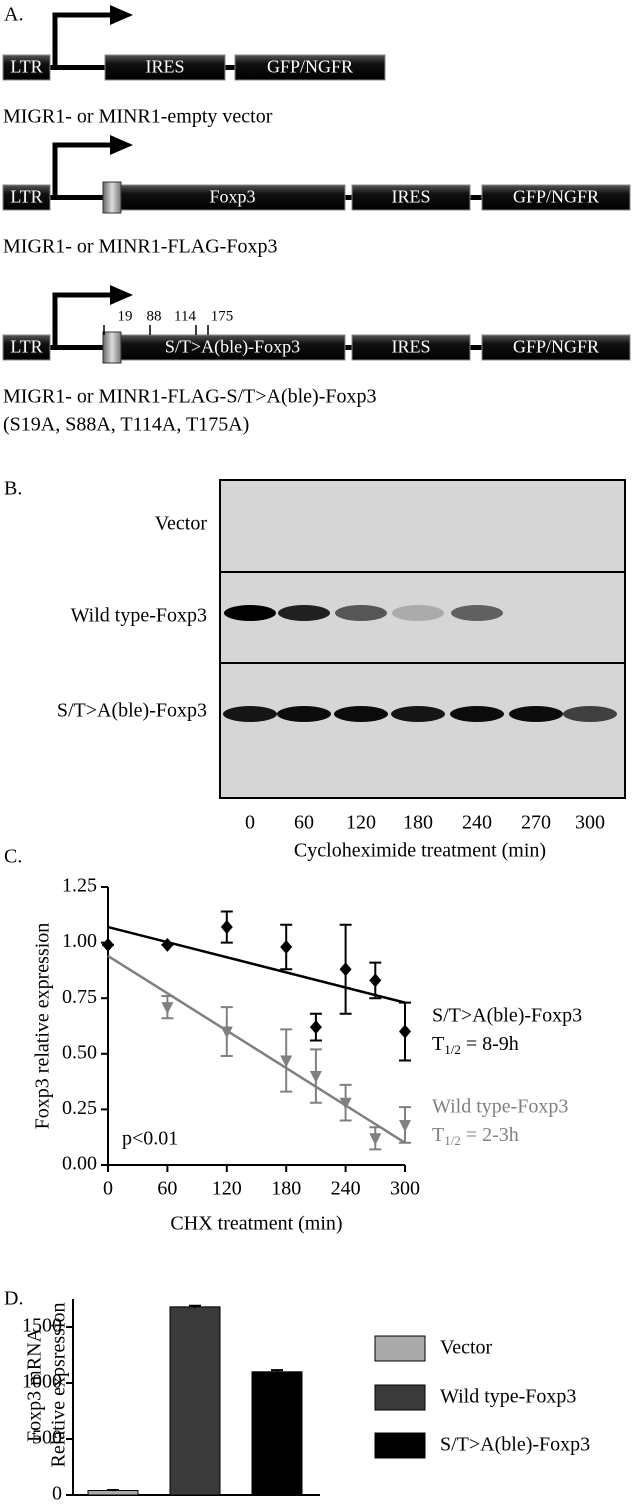 The width and height of the screenshot is (633, 1504). Describe the element at coordinates (42, 1382) in the screenshot. I see `y-tick-label: 1000` at that location.